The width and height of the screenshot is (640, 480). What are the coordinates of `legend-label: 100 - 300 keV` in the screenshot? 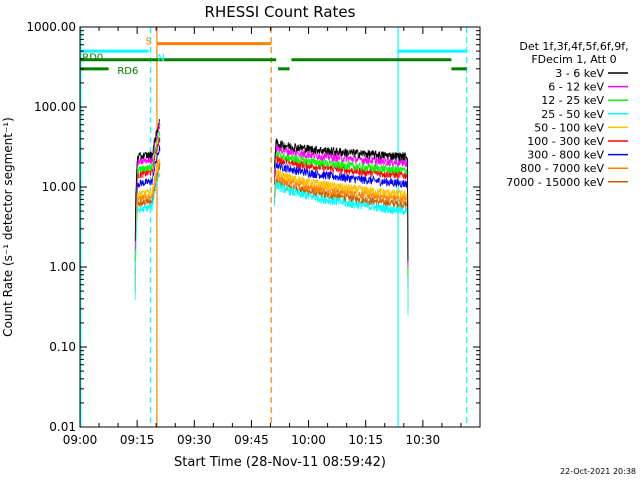 It's located at (565, 141).